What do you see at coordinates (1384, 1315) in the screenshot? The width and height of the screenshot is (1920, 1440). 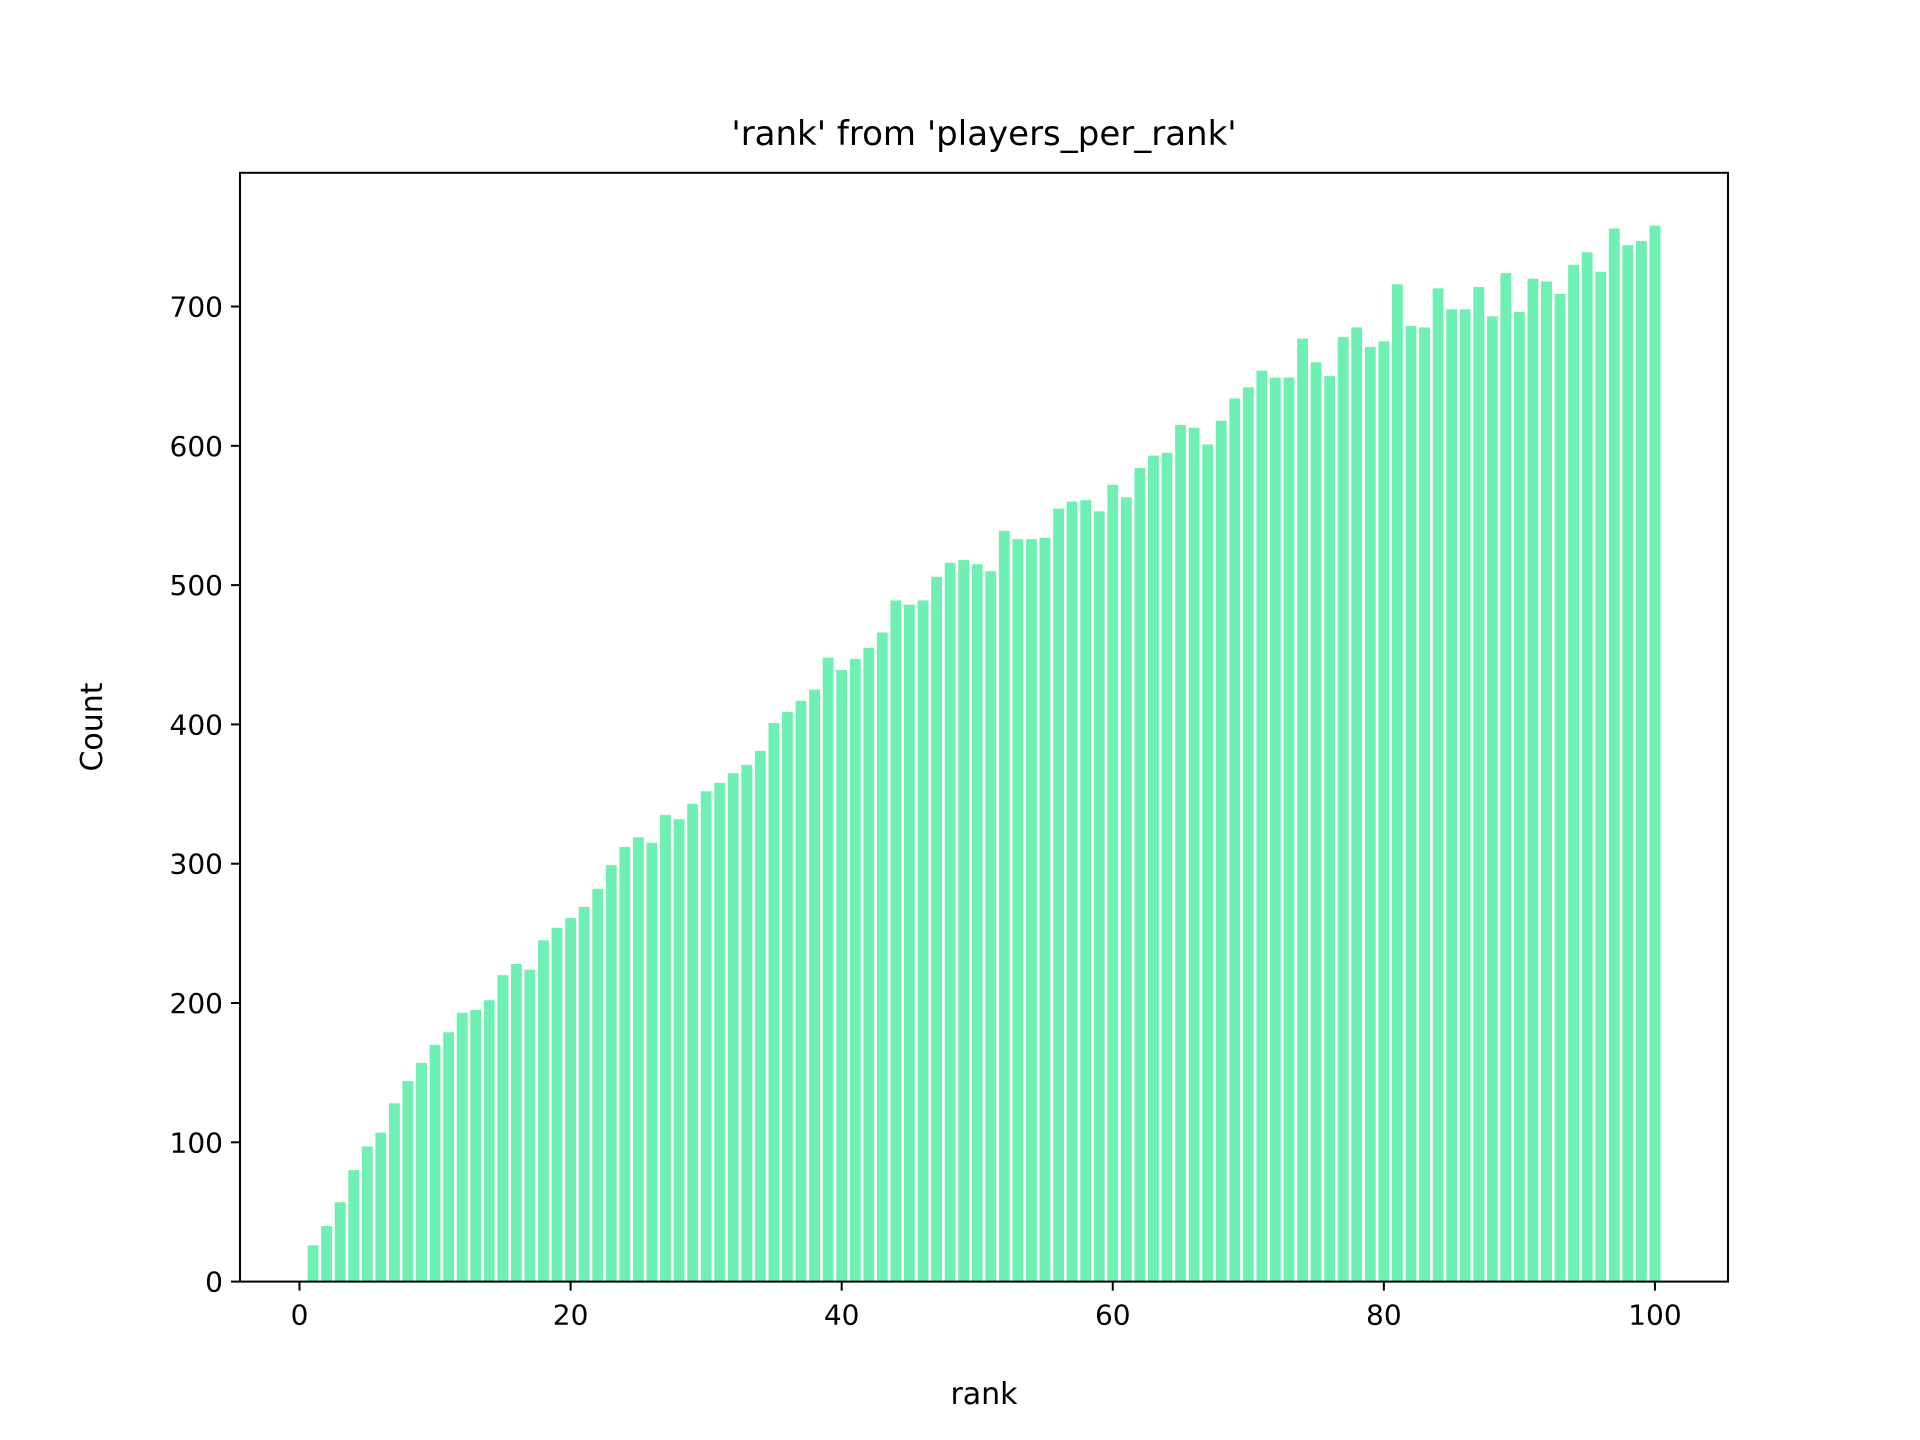 I see `x-tick-label: 80` at bounding box center [1384, 1315].